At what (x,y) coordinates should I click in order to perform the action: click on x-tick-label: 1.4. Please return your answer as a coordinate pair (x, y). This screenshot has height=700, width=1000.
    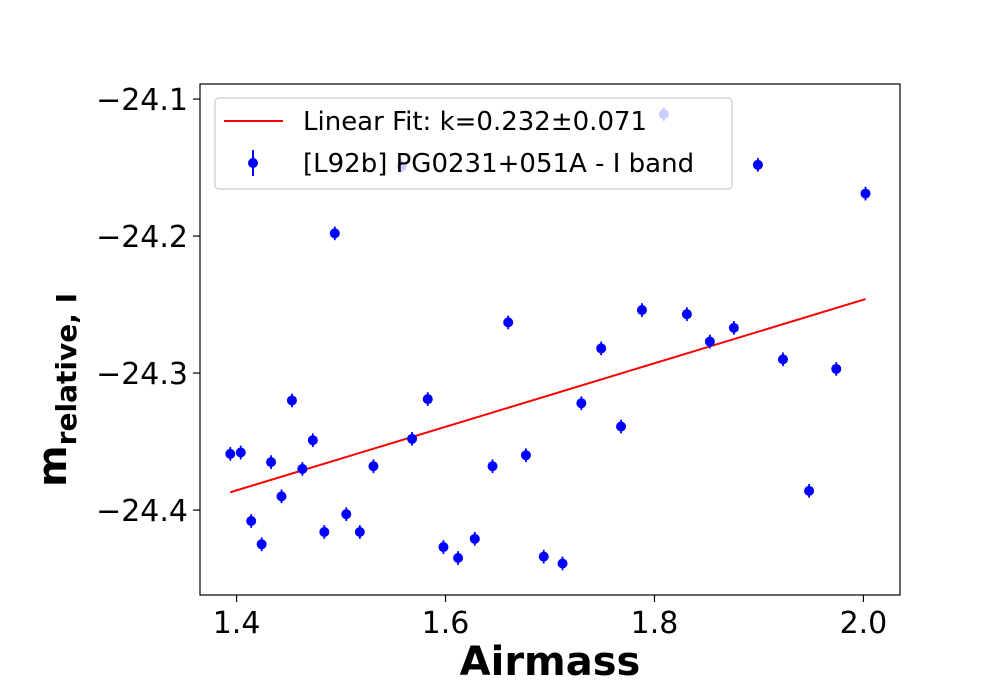
    Looking at the image, I should click on (237, 623).